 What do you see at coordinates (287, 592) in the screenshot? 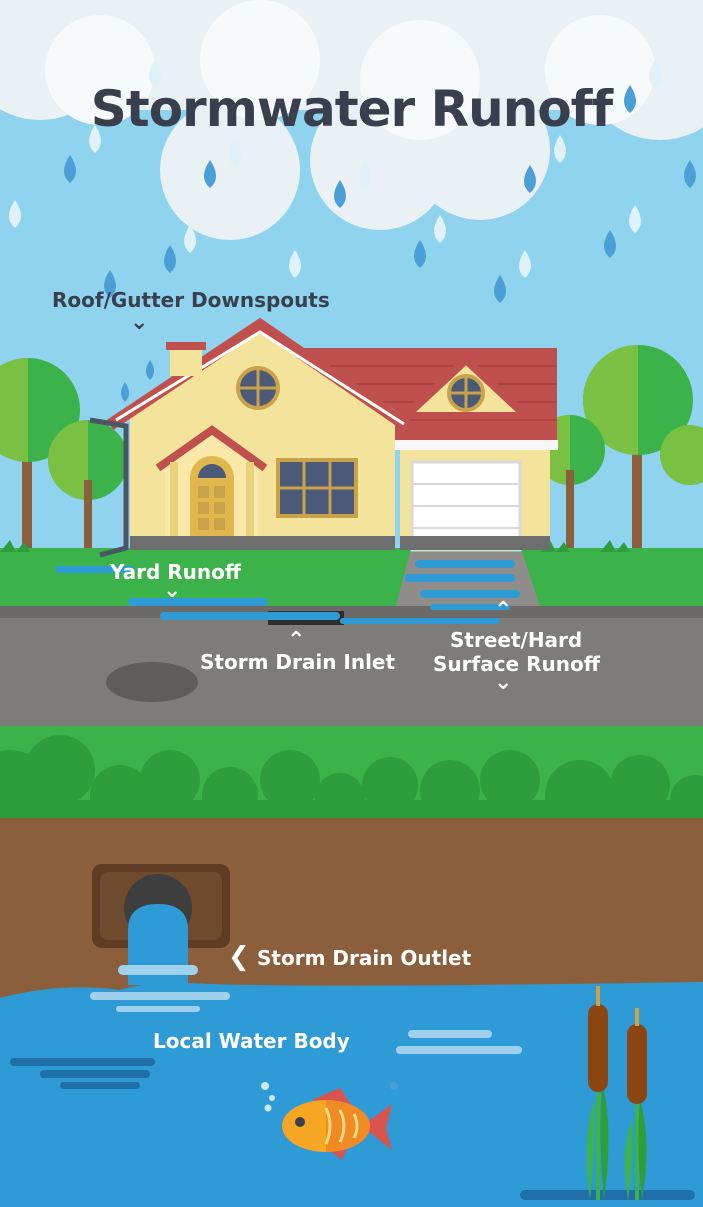
I see `runoff-water` at bounding box center [287, 592].